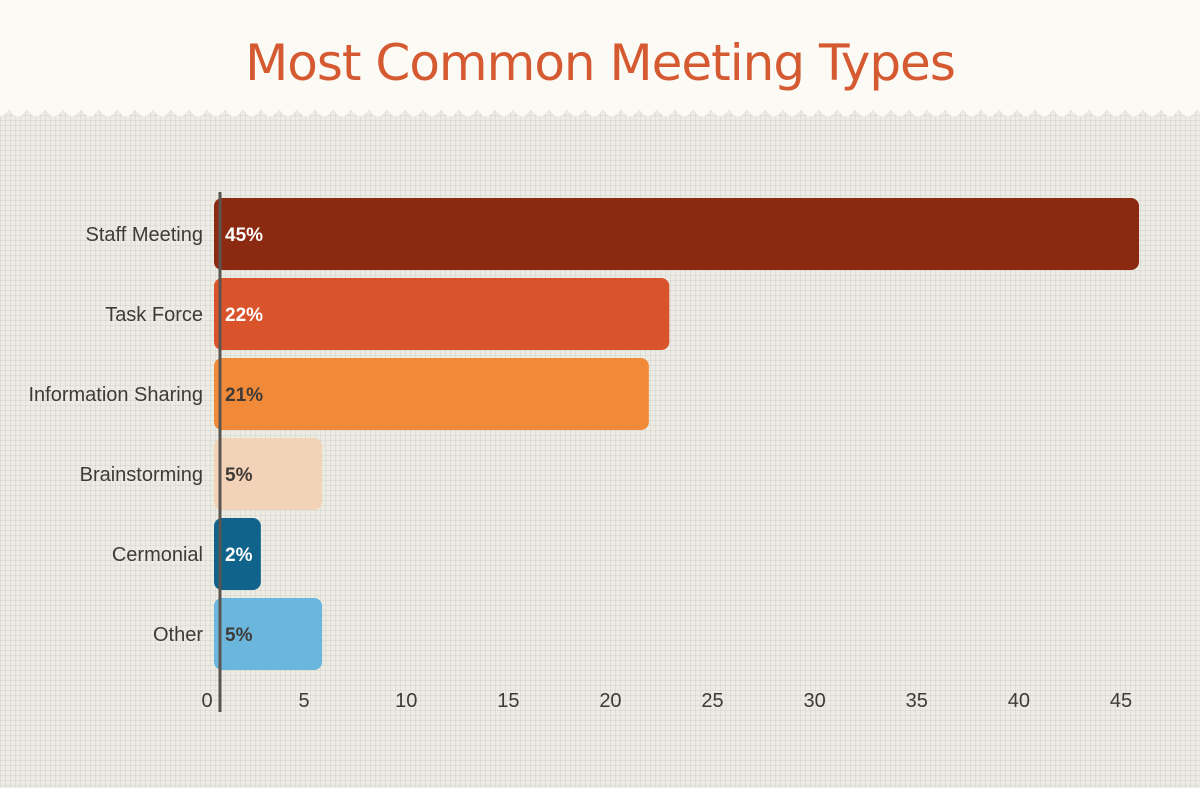 The height and width of the screenshot is (788, 1200). What do you see at coordinates (206, 701) in the screenshot?
I see `x-tick-label: 0` at bounding box center [206, 701].